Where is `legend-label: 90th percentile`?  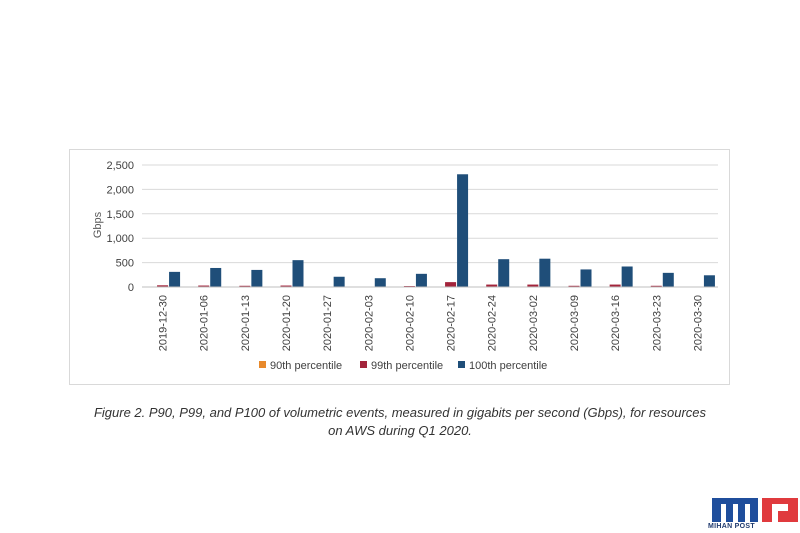 legend-label: 90th percentile is located at coordinates (306, 366).